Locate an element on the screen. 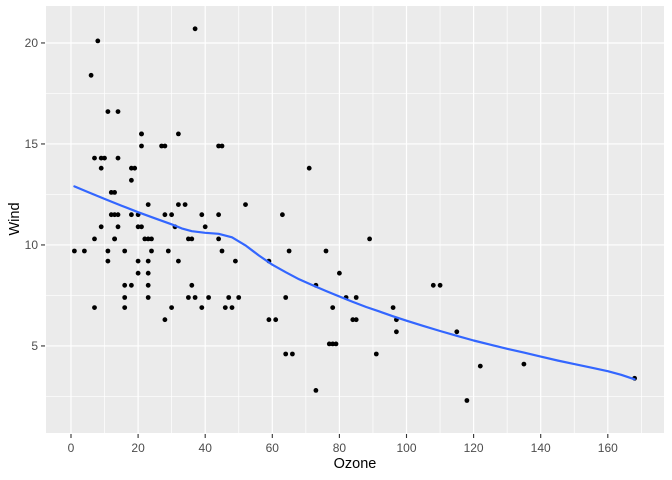 Image resolution: width=672 pixels, height=480 pixels. x-tick-label: 140 is located at coordinates (541, 448).